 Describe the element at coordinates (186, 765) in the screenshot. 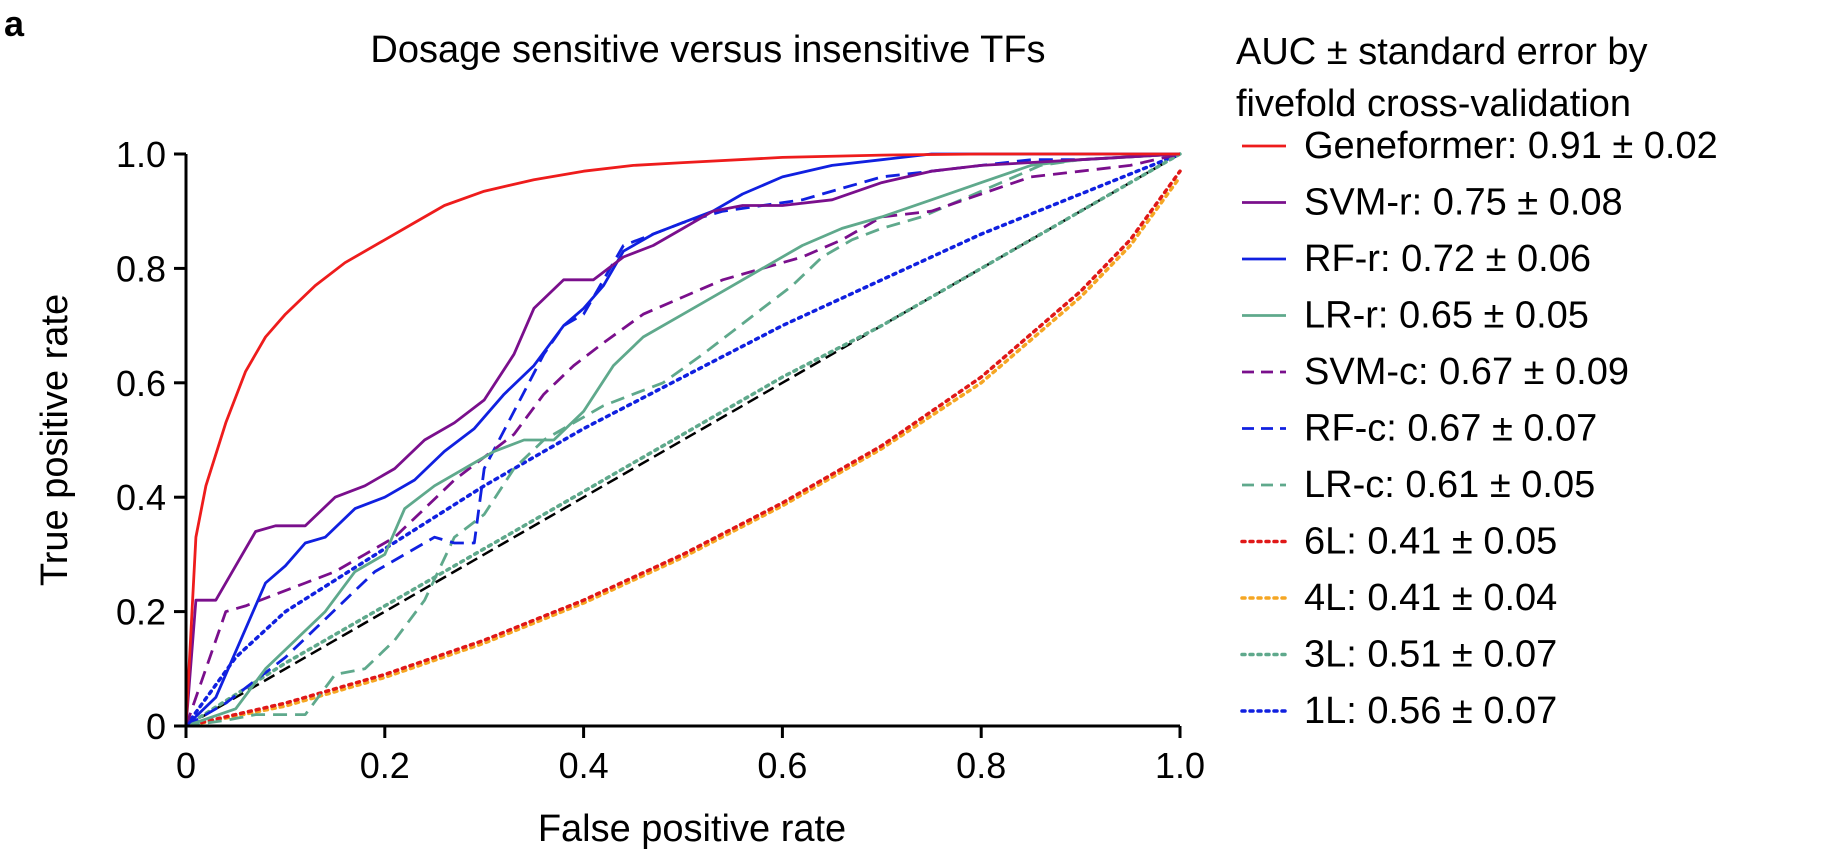

I see `x-tick-label: 0` at that location.